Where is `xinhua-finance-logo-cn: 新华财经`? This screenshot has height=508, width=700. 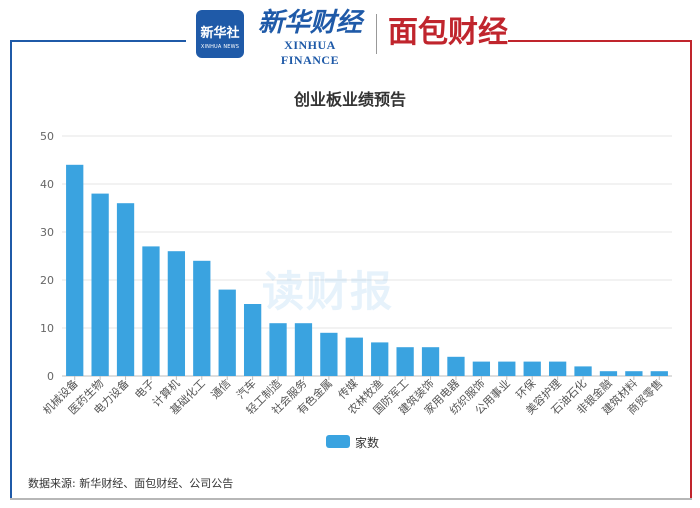 xinhua-finance-logo-cn: 新华财经 is located at coordinates (309, 23).